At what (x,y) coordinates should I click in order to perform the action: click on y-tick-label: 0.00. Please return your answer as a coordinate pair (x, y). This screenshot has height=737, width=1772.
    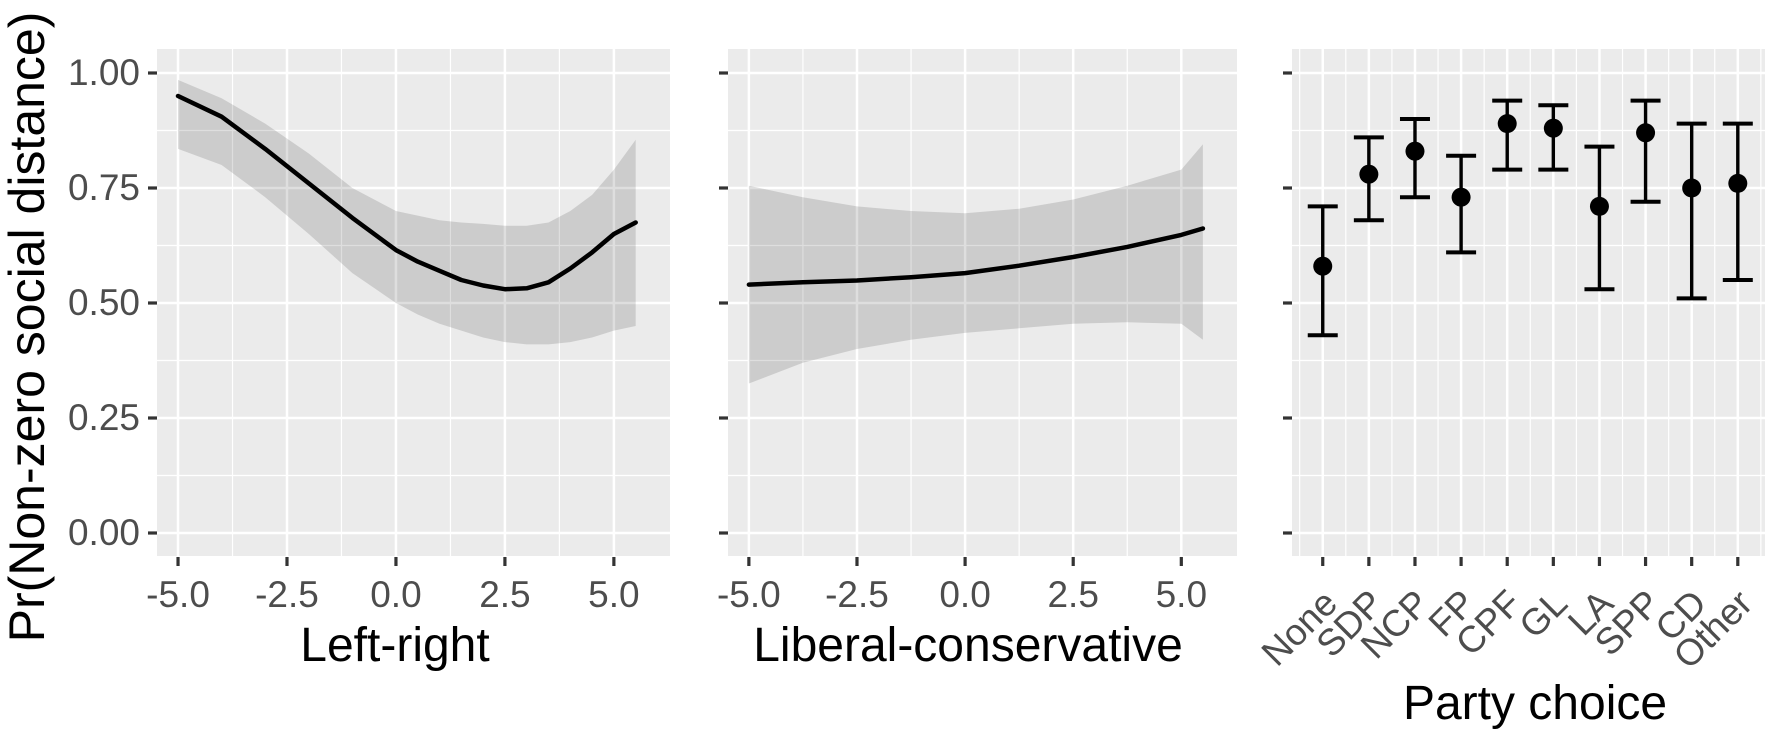
    Looking at the image, I should click on (103, 532).